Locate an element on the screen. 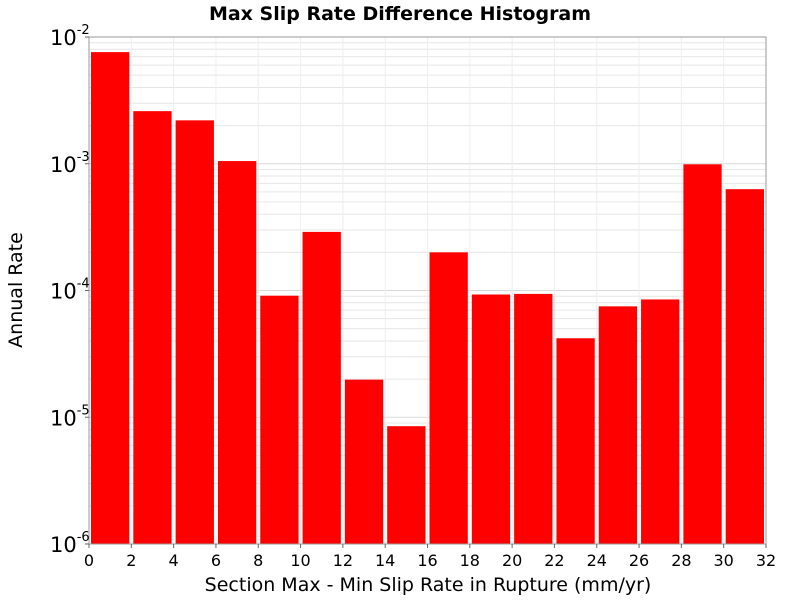  y-tick-label: 10⁻⁴ is located at coordinates (70, 290).